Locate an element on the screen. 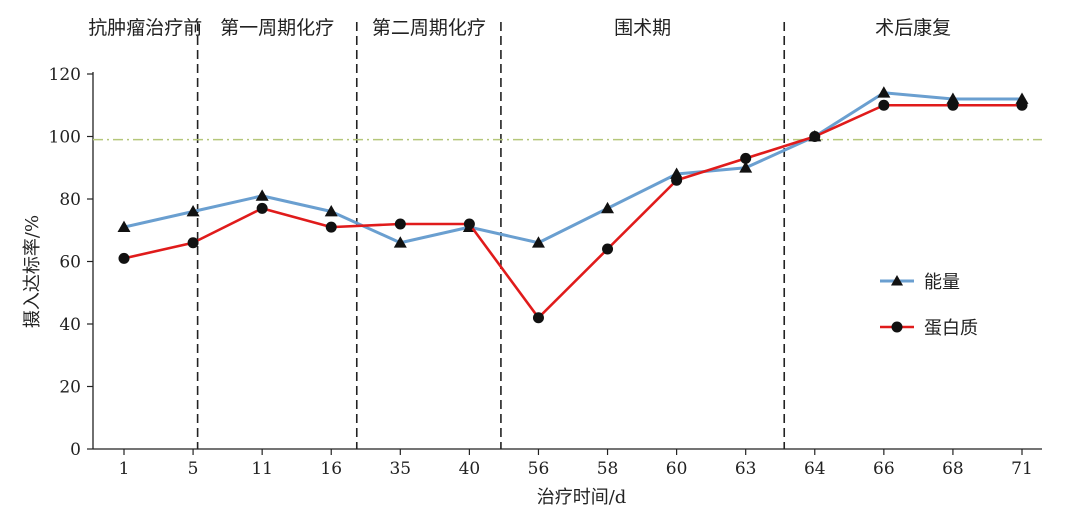 The height and width of the screenshot is (523, 1092). x-tick-label: 71 is located at coordinates (1022, 469).